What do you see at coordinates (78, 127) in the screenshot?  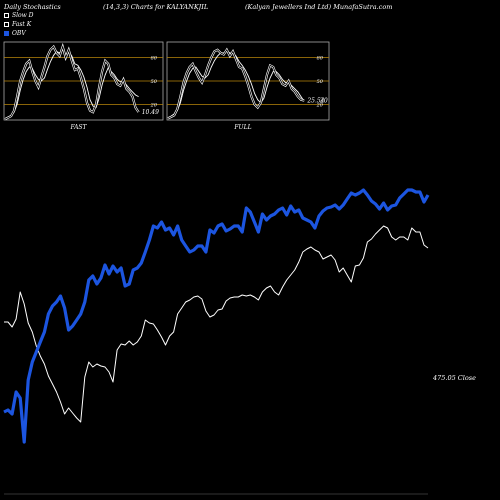 I see `fast-panel-title: FAST` at bounding box center [78, 127].